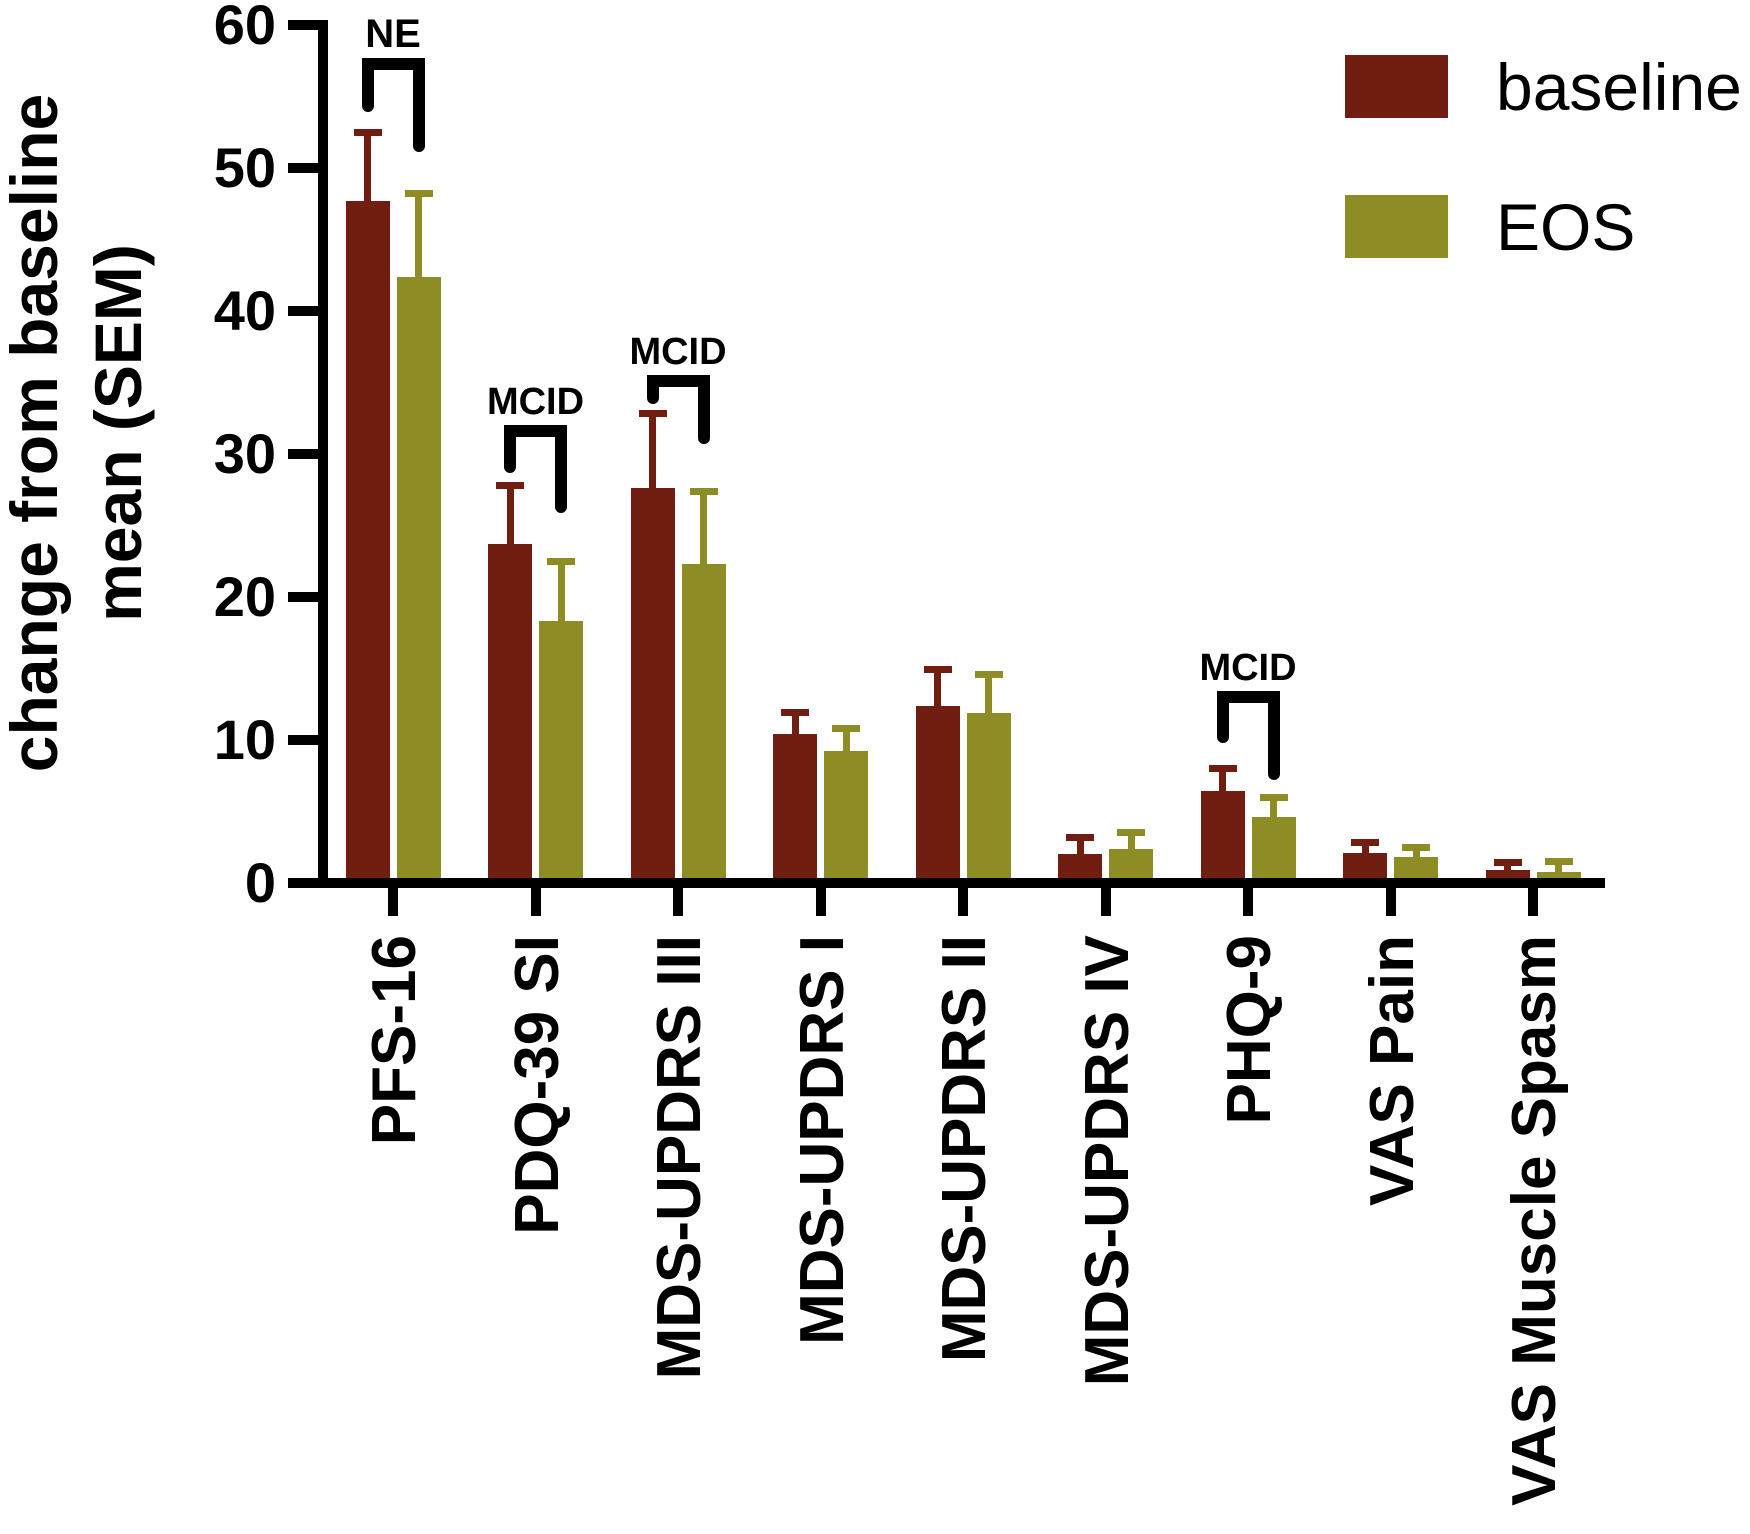  I want to click on y-axis-title-line1: change from baseline, so click(35, 433).